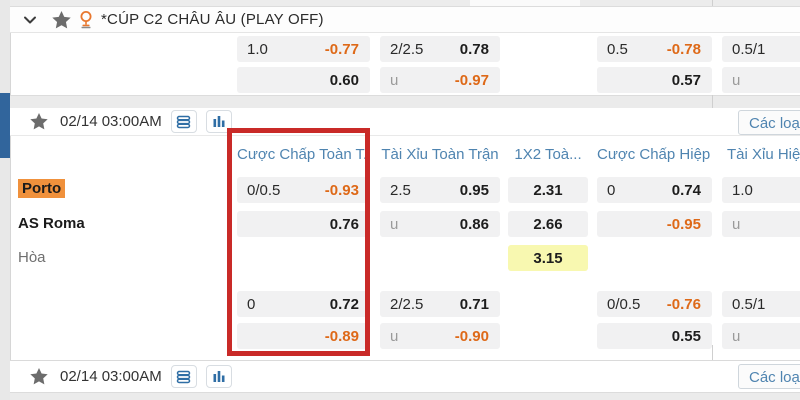 The height and width of the screenshot is (400, 800). What do you see at coordinates (440, 154) in the screenshot?
I see `column-header-overunder-ft: Tài Xỉu Toàn Trận` at bounding box center [440, 154].